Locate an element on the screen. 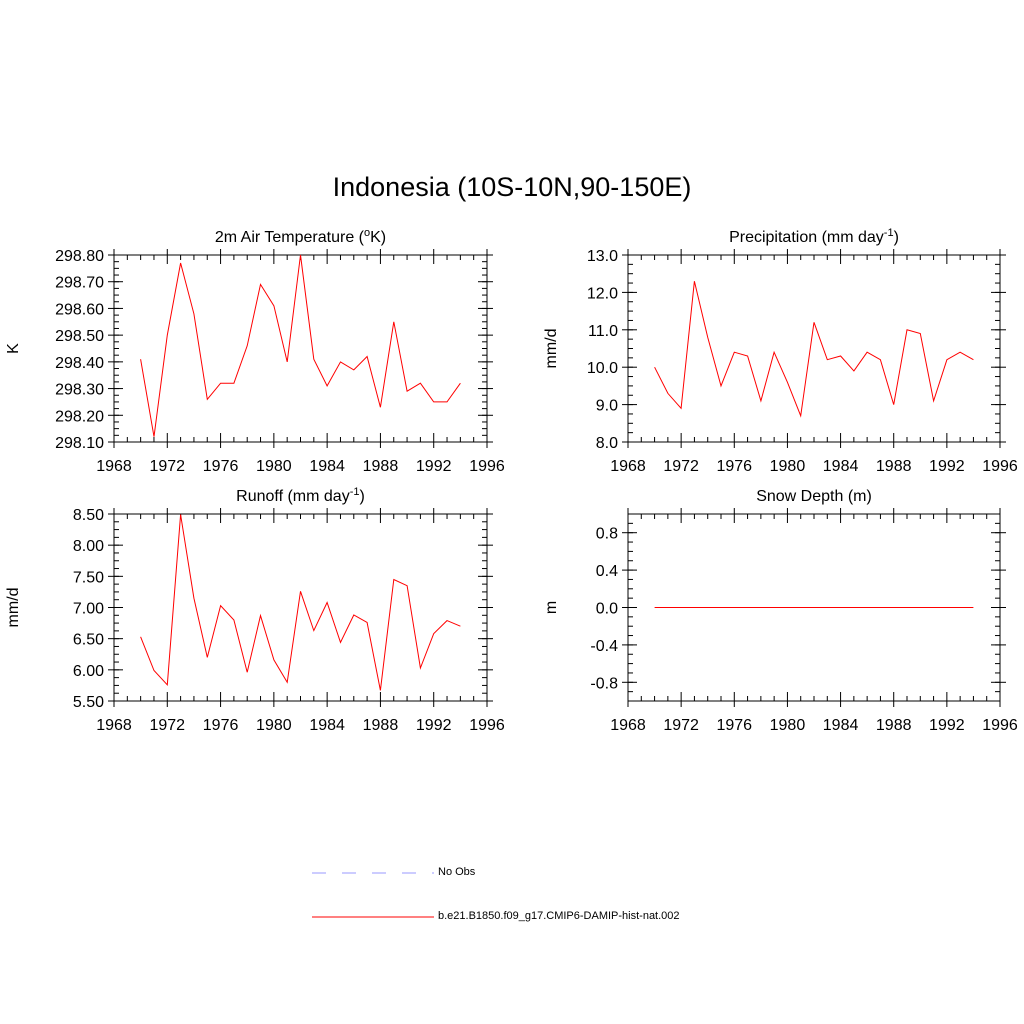 Image resolution: width=1024 pixels, height=1024 pixels. air-temperature-plot-frame is located at coordinates (300, 348).